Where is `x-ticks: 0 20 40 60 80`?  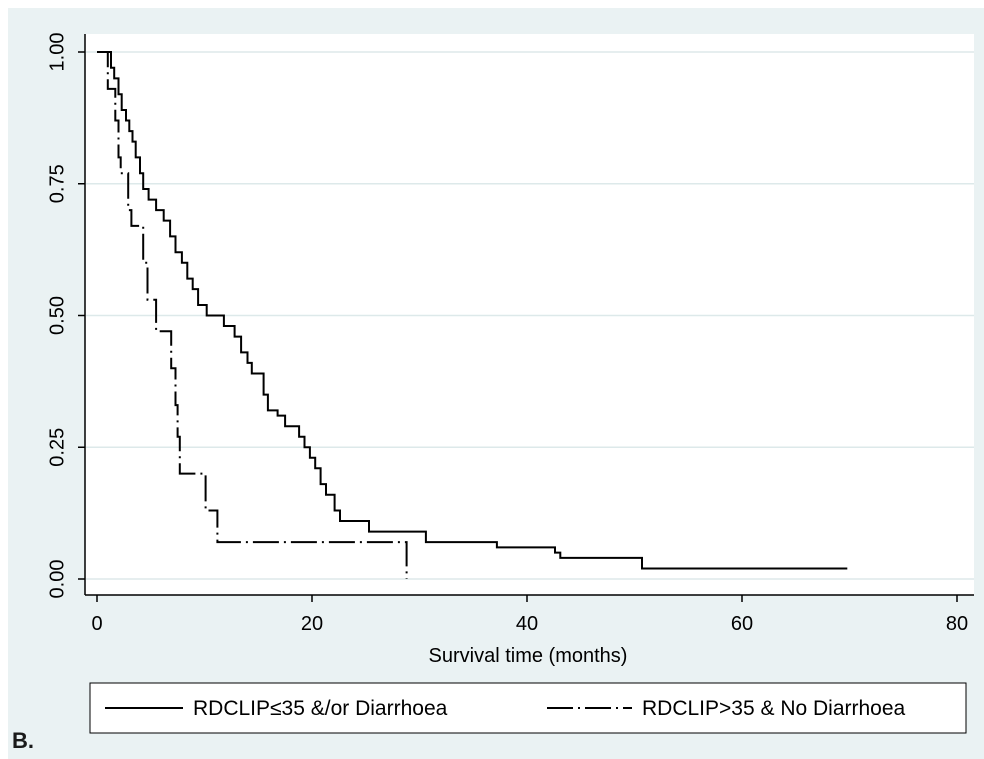
x-ticks: 0 20 40 60 80 is located at coordinates (529, 615).